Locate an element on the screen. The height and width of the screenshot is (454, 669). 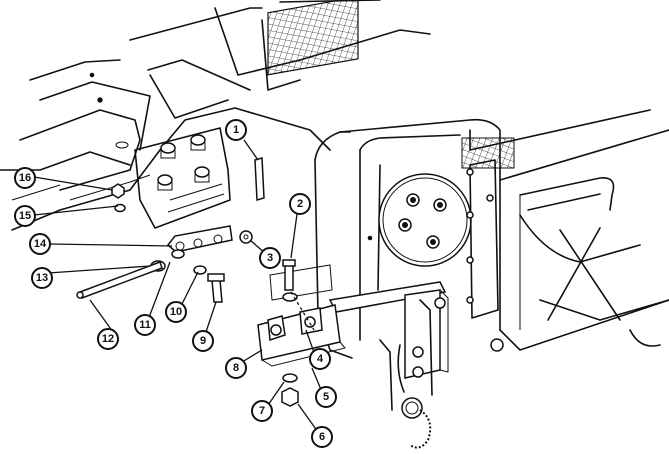
callout-13: 13 is located at coordinates (42, 278).